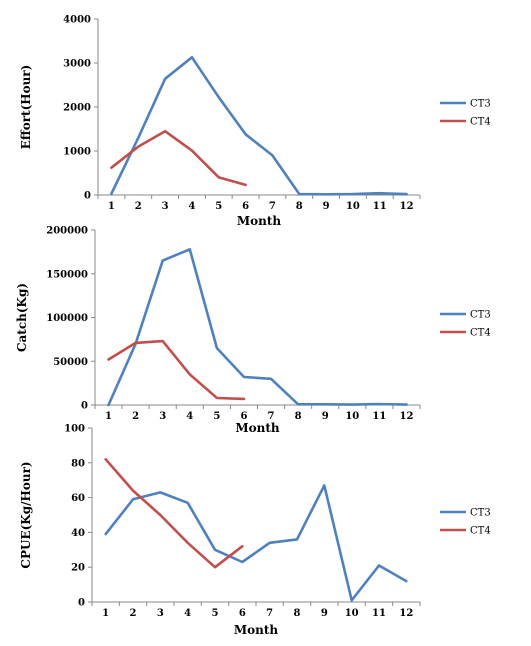 This screenshot has height=646, width=531. Describe the element at coordinates (162, 416) in the screenshot. I see `chart2-x-tick-label: 3` at that location.